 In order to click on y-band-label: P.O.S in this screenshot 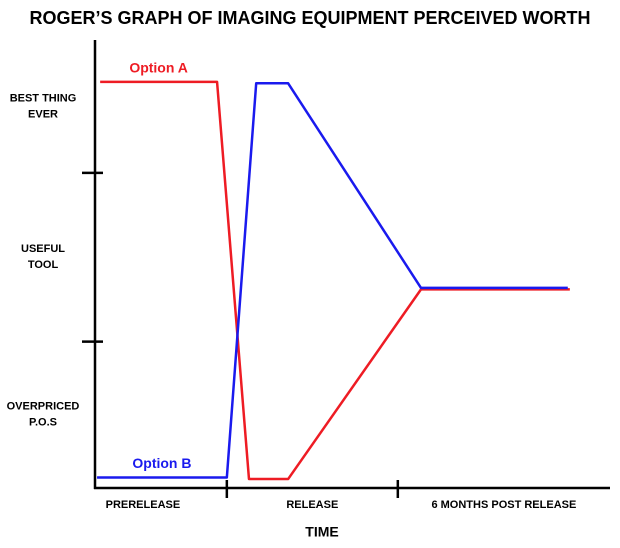, I will do `click(43, 423)`.